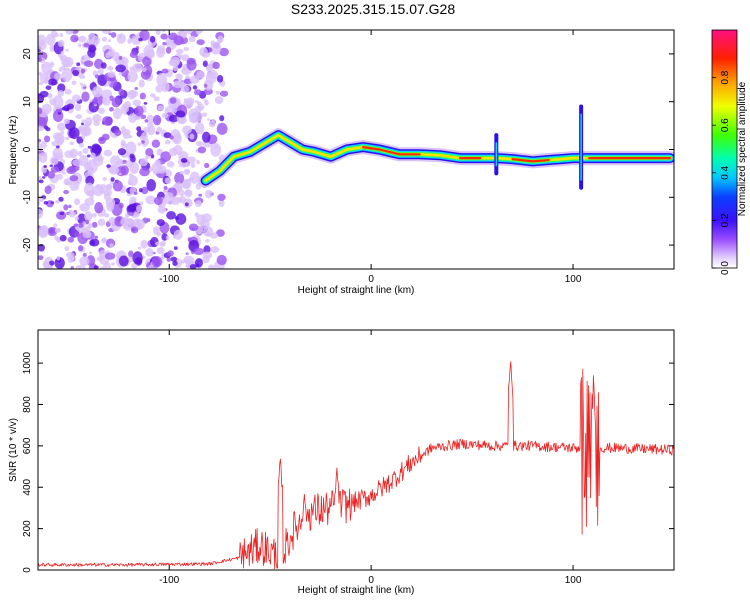 The width and height of the screenshot is (750, 600). I want to click on snr-ytick-label: 200, so click(27, 528).